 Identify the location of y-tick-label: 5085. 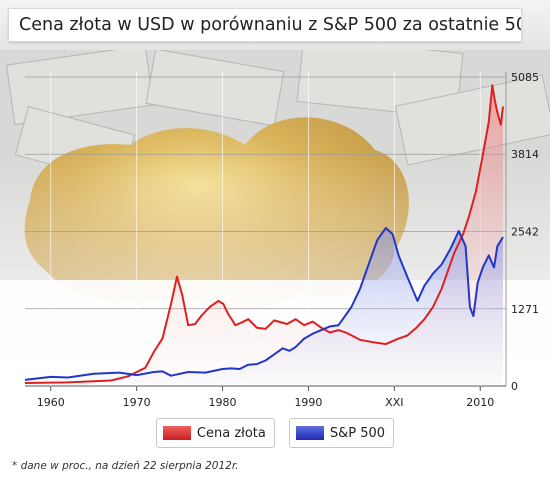
(525, 77).